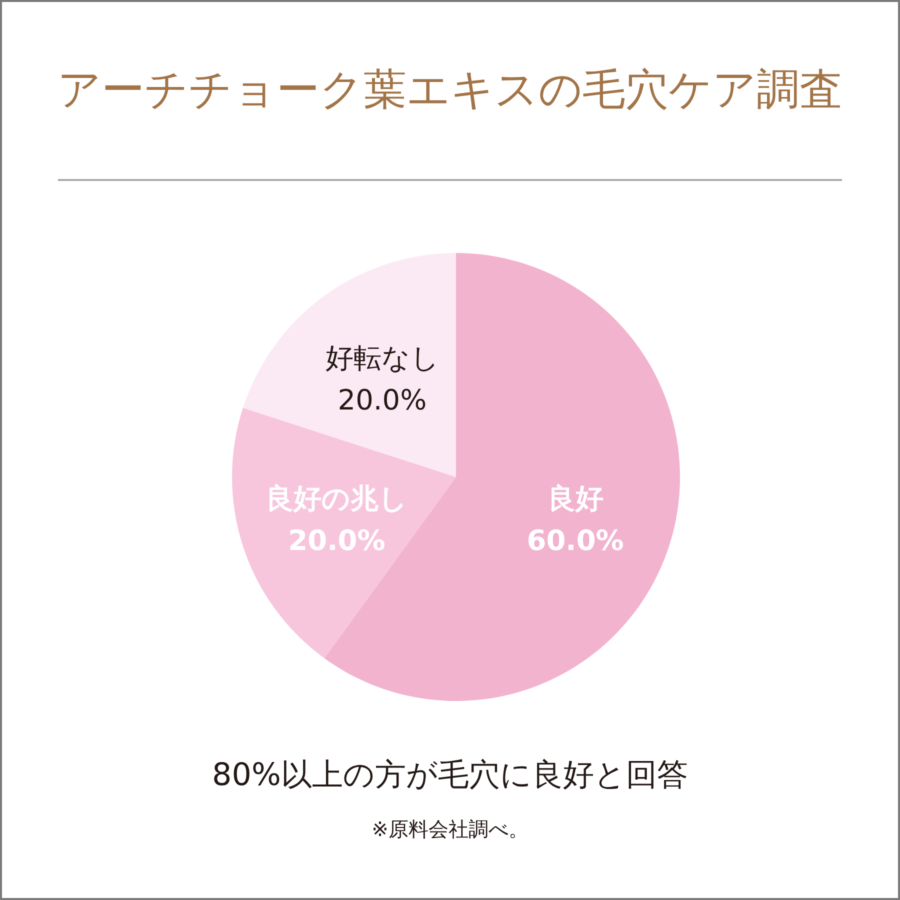  I want to click on pie-slice, so click(349, 365).